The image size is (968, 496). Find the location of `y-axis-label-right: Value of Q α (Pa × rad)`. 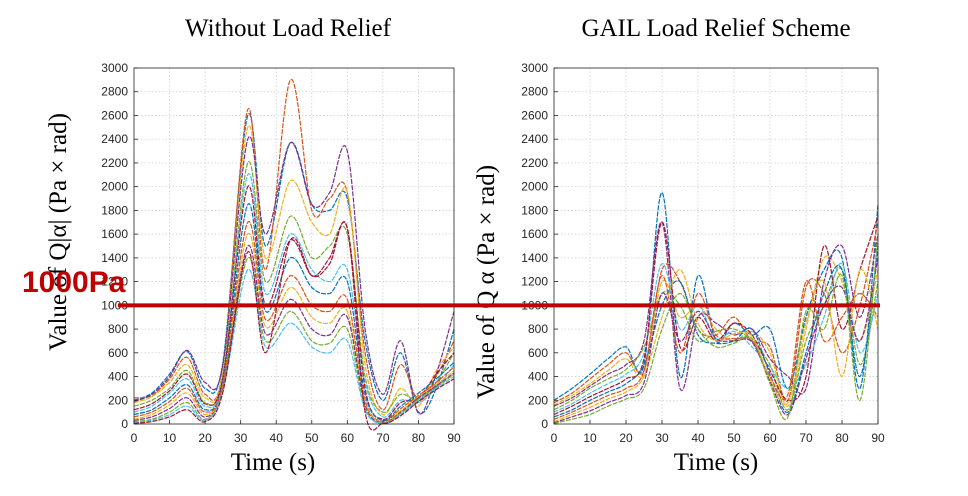

y-axis-label-right: Value of Q α (Pa × rad) is located at coordinates (486, 282).